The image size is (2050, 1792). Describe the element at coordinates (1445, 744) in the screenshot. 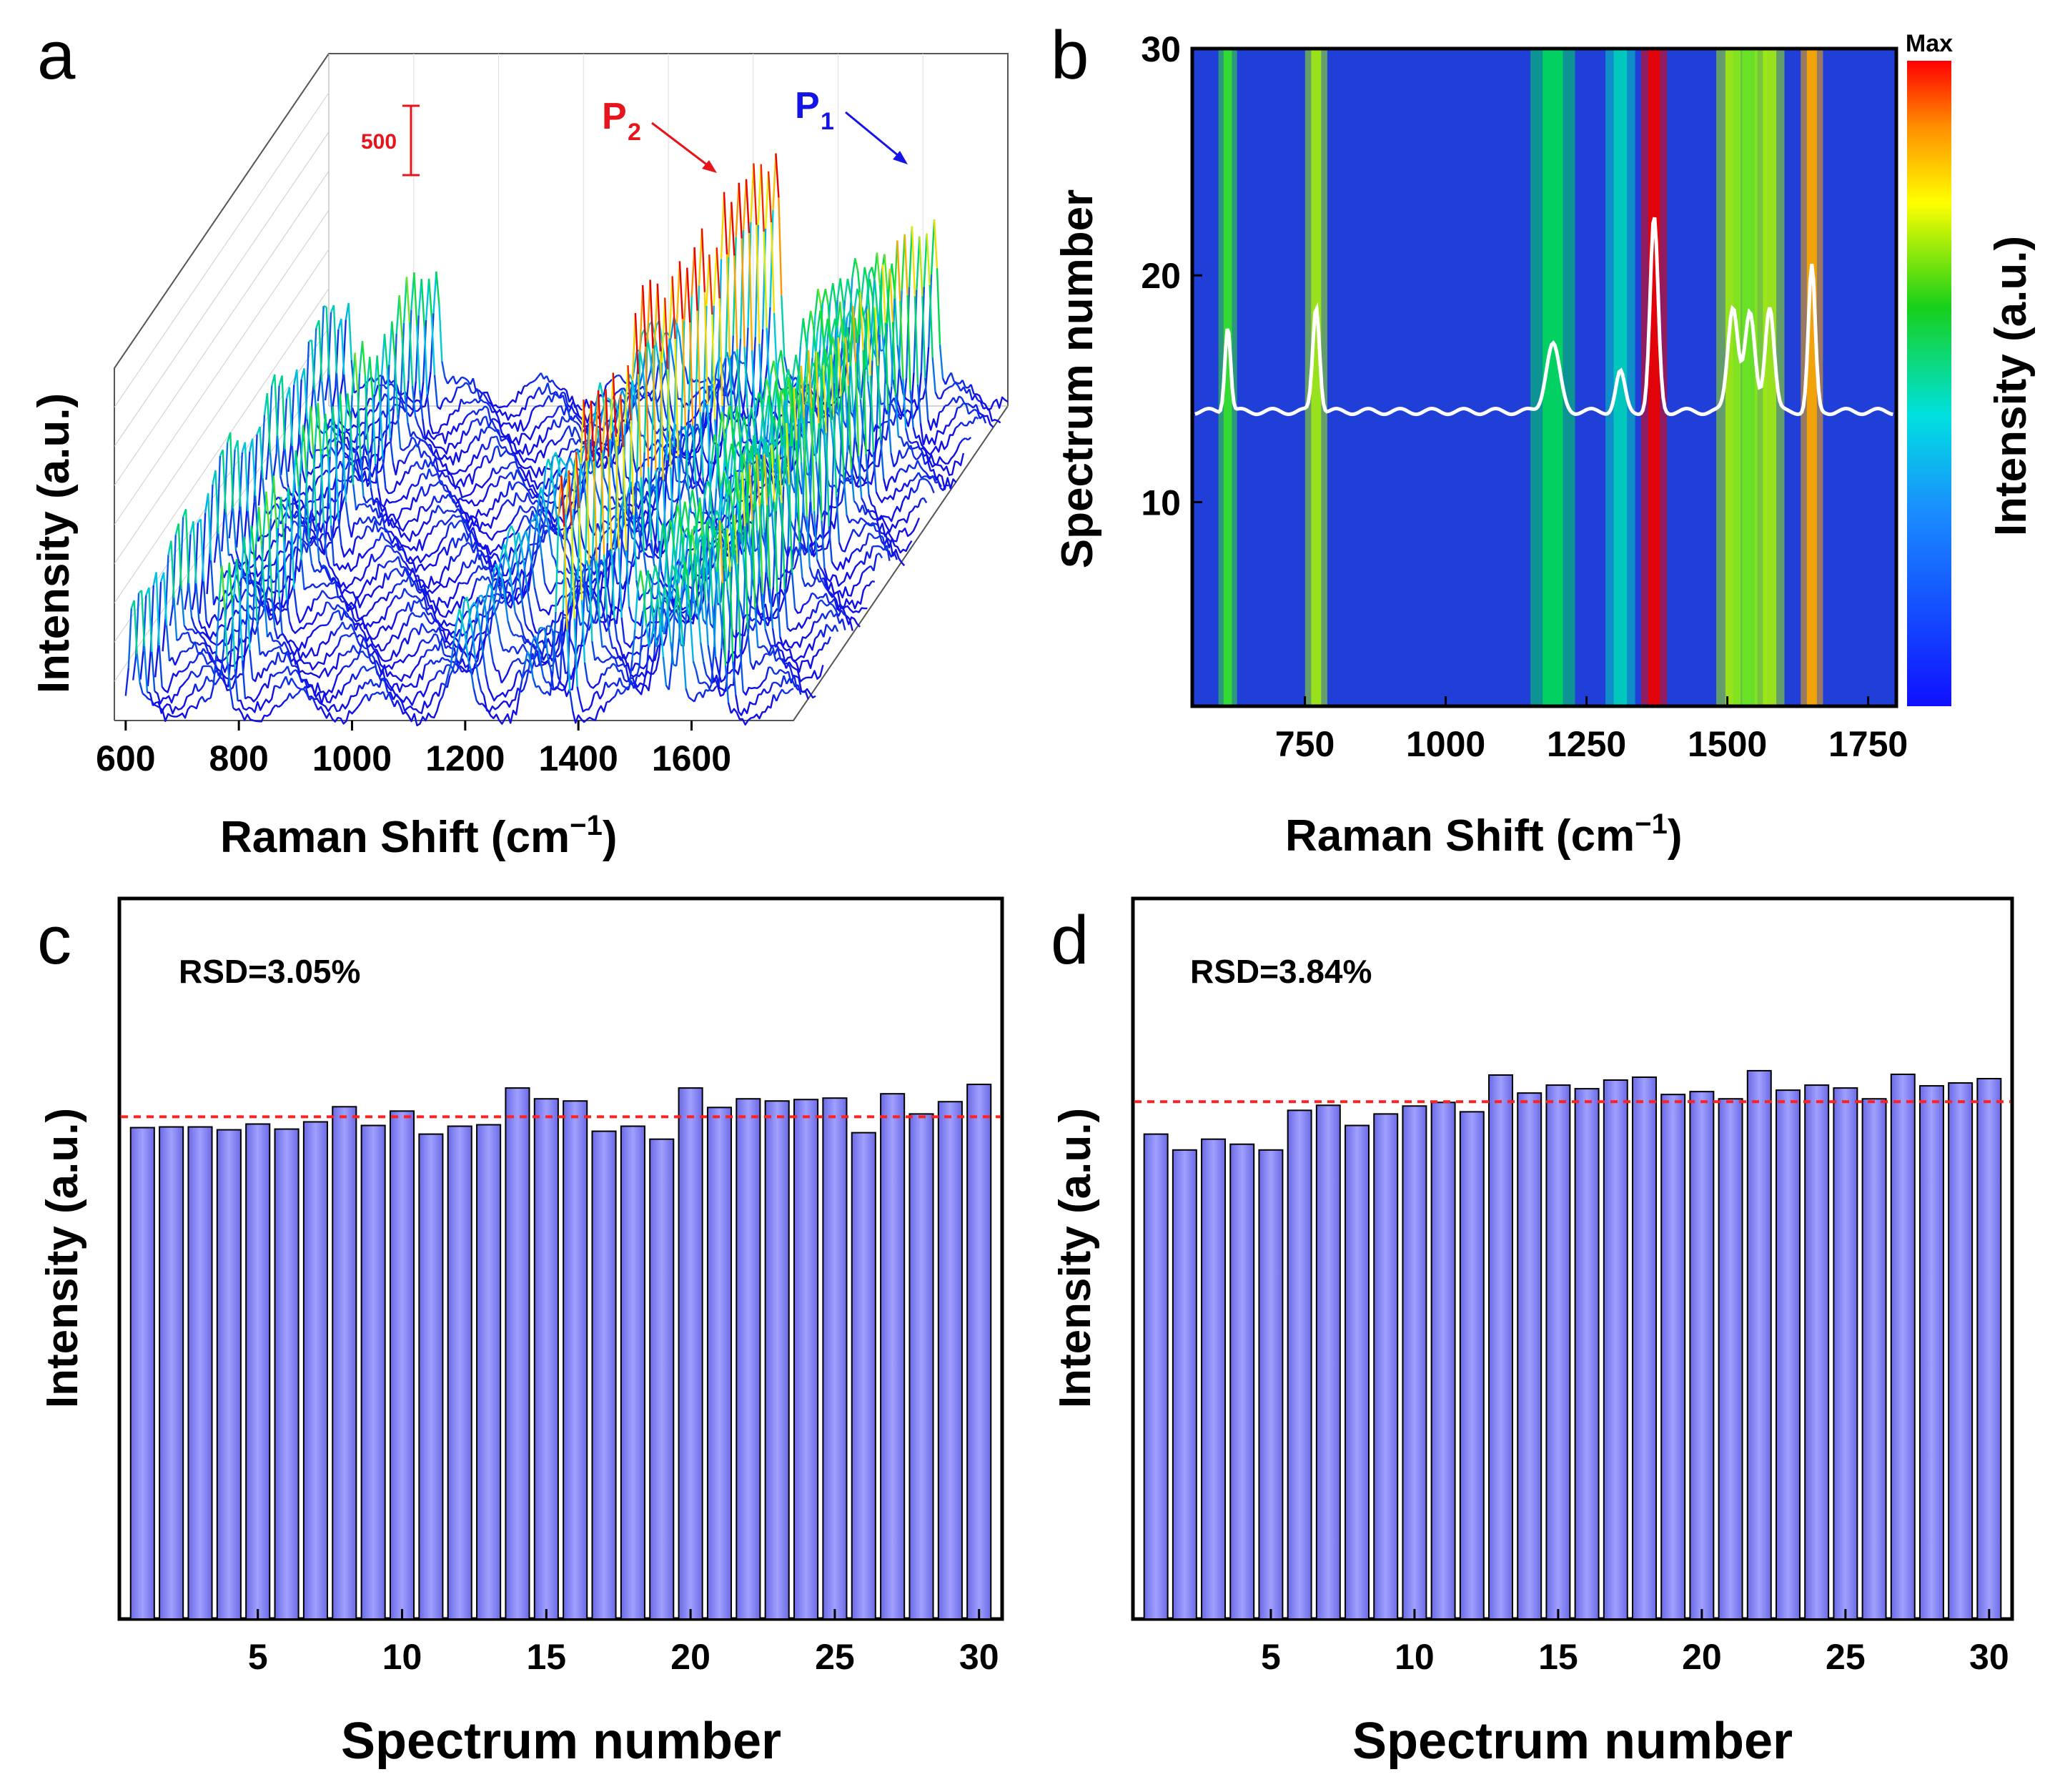

I see `b-x-tick-label: 1000` at that location.